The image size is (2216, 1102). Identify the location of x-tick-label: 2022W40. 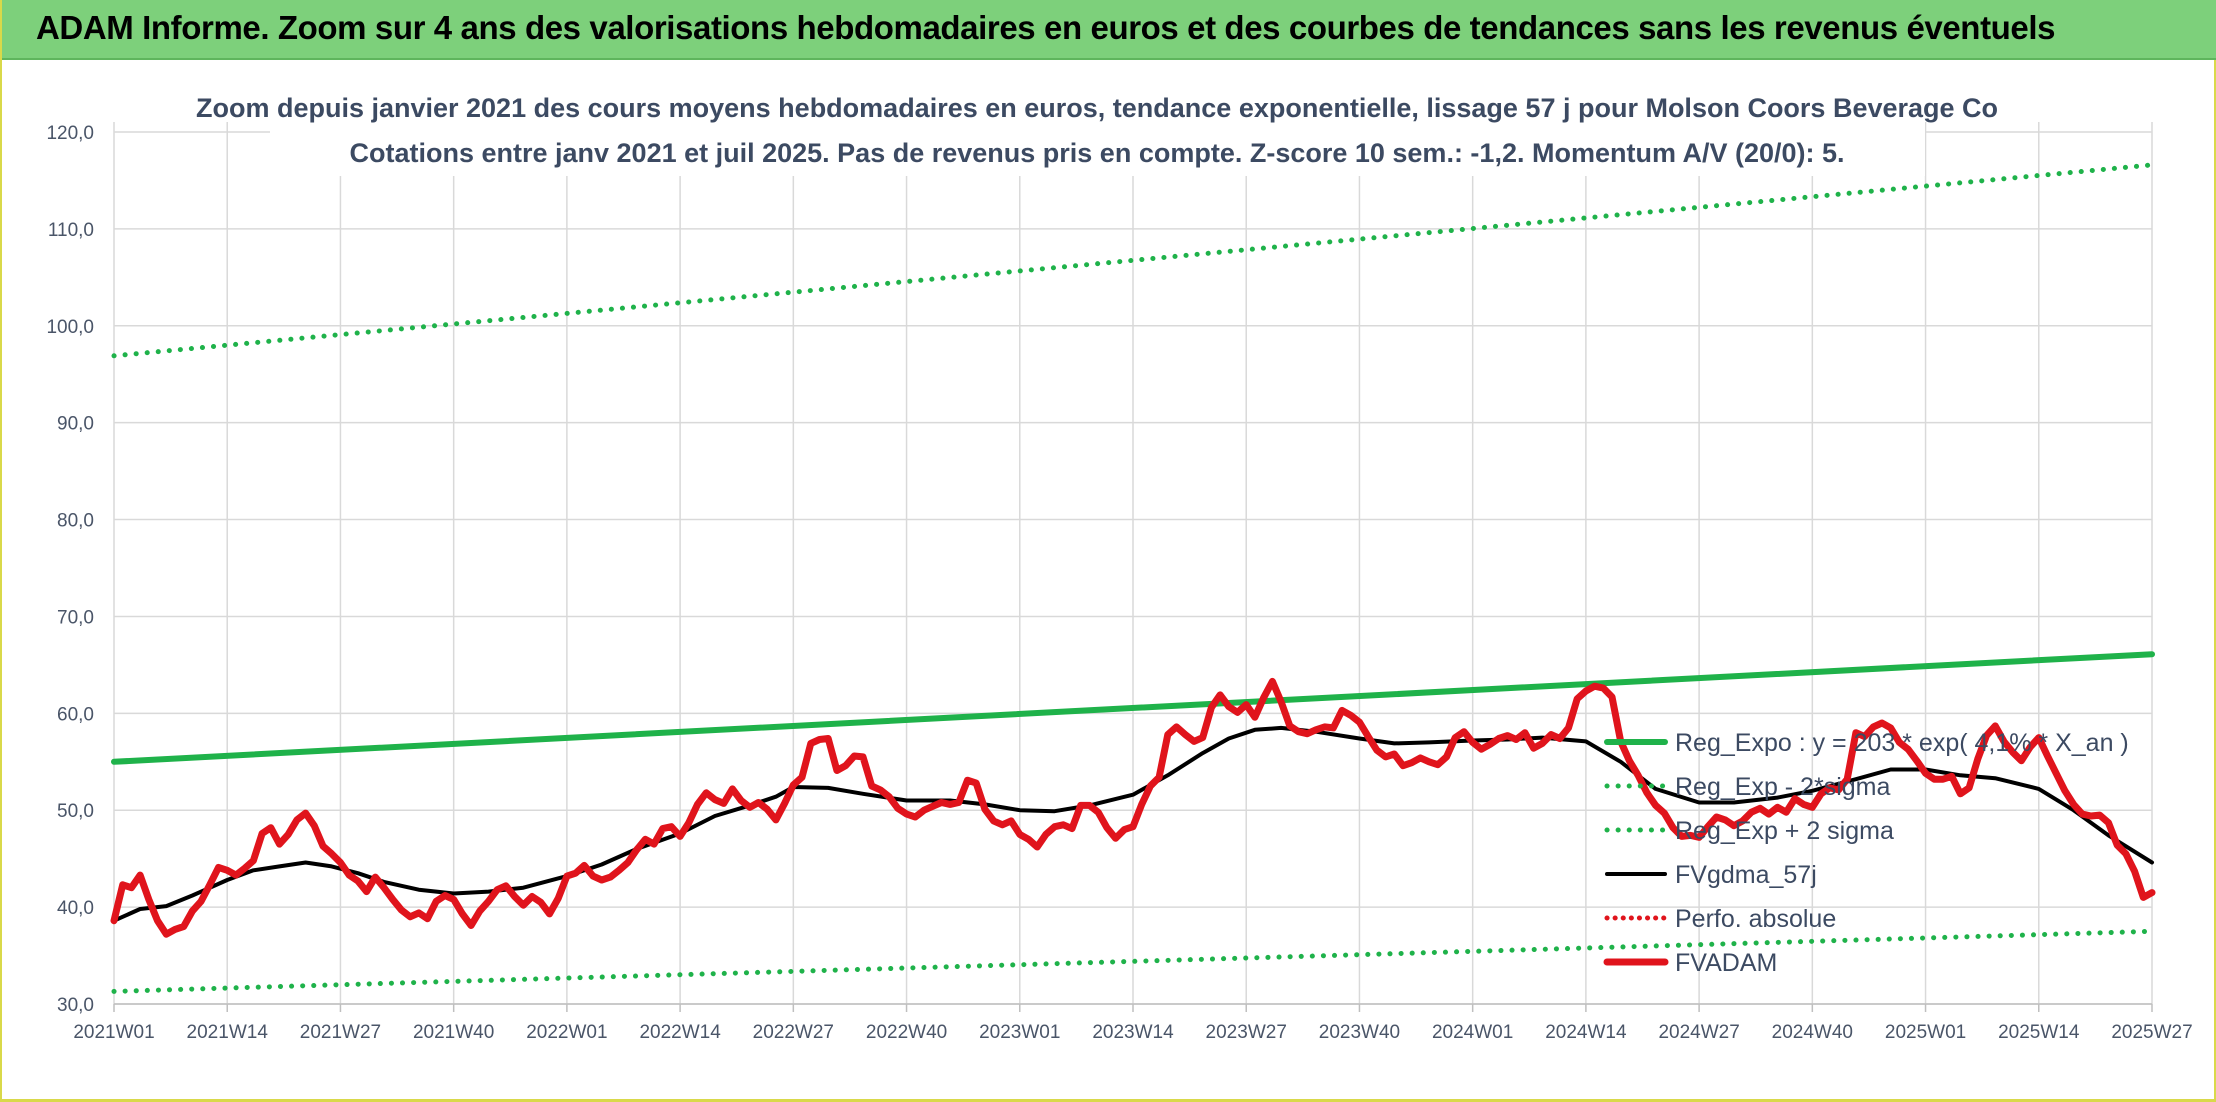
(906, 1032).